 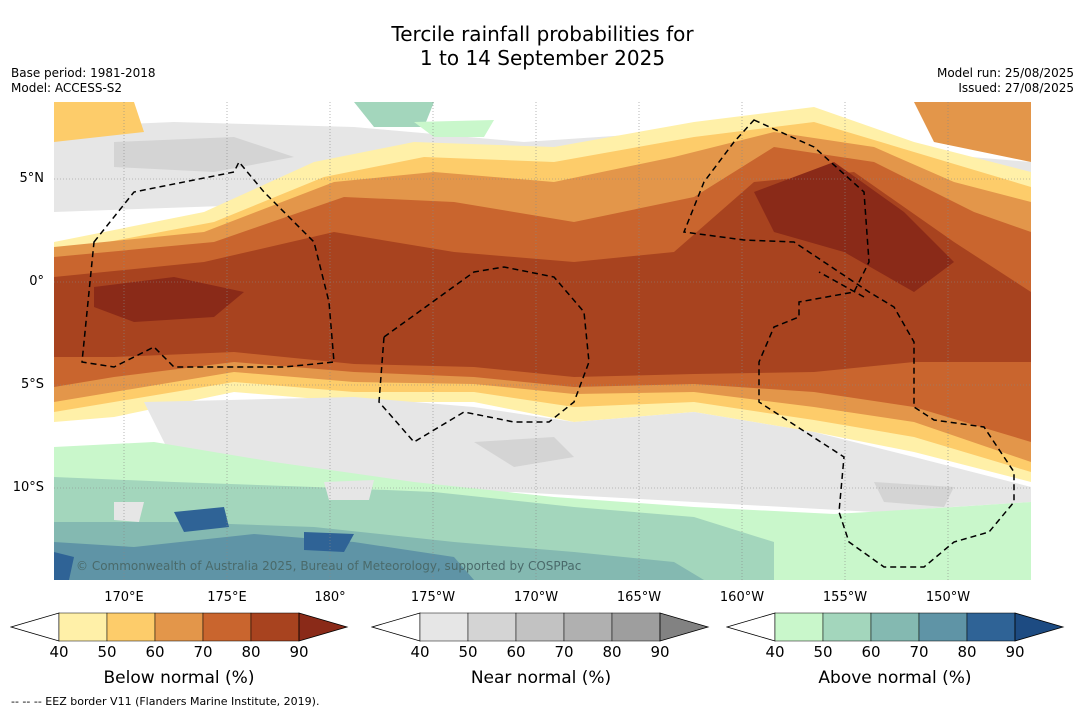 What do you see at coordinates (323, 627) in the screenshot?
I see `cb-below-arrow-right` at bounding box center [323, 627].